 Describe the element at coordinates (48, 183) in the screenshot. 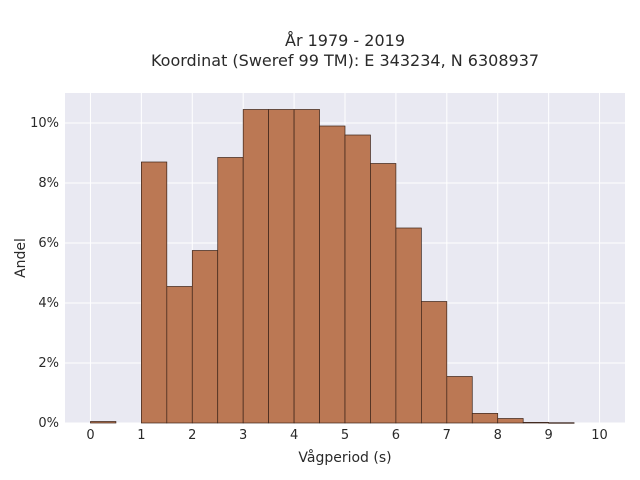

I see `y-tick-label: 8%` at that location.